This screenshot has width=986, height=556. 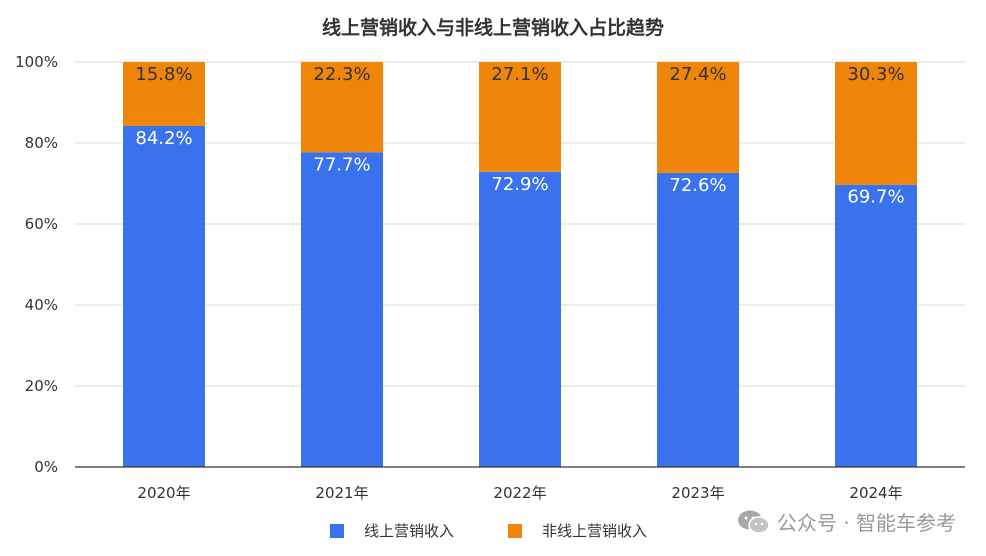 What do you see at coordinates (697, 185) in the screenshot?
I see `data-label: 72.6%` at bounding box center [697, 185].